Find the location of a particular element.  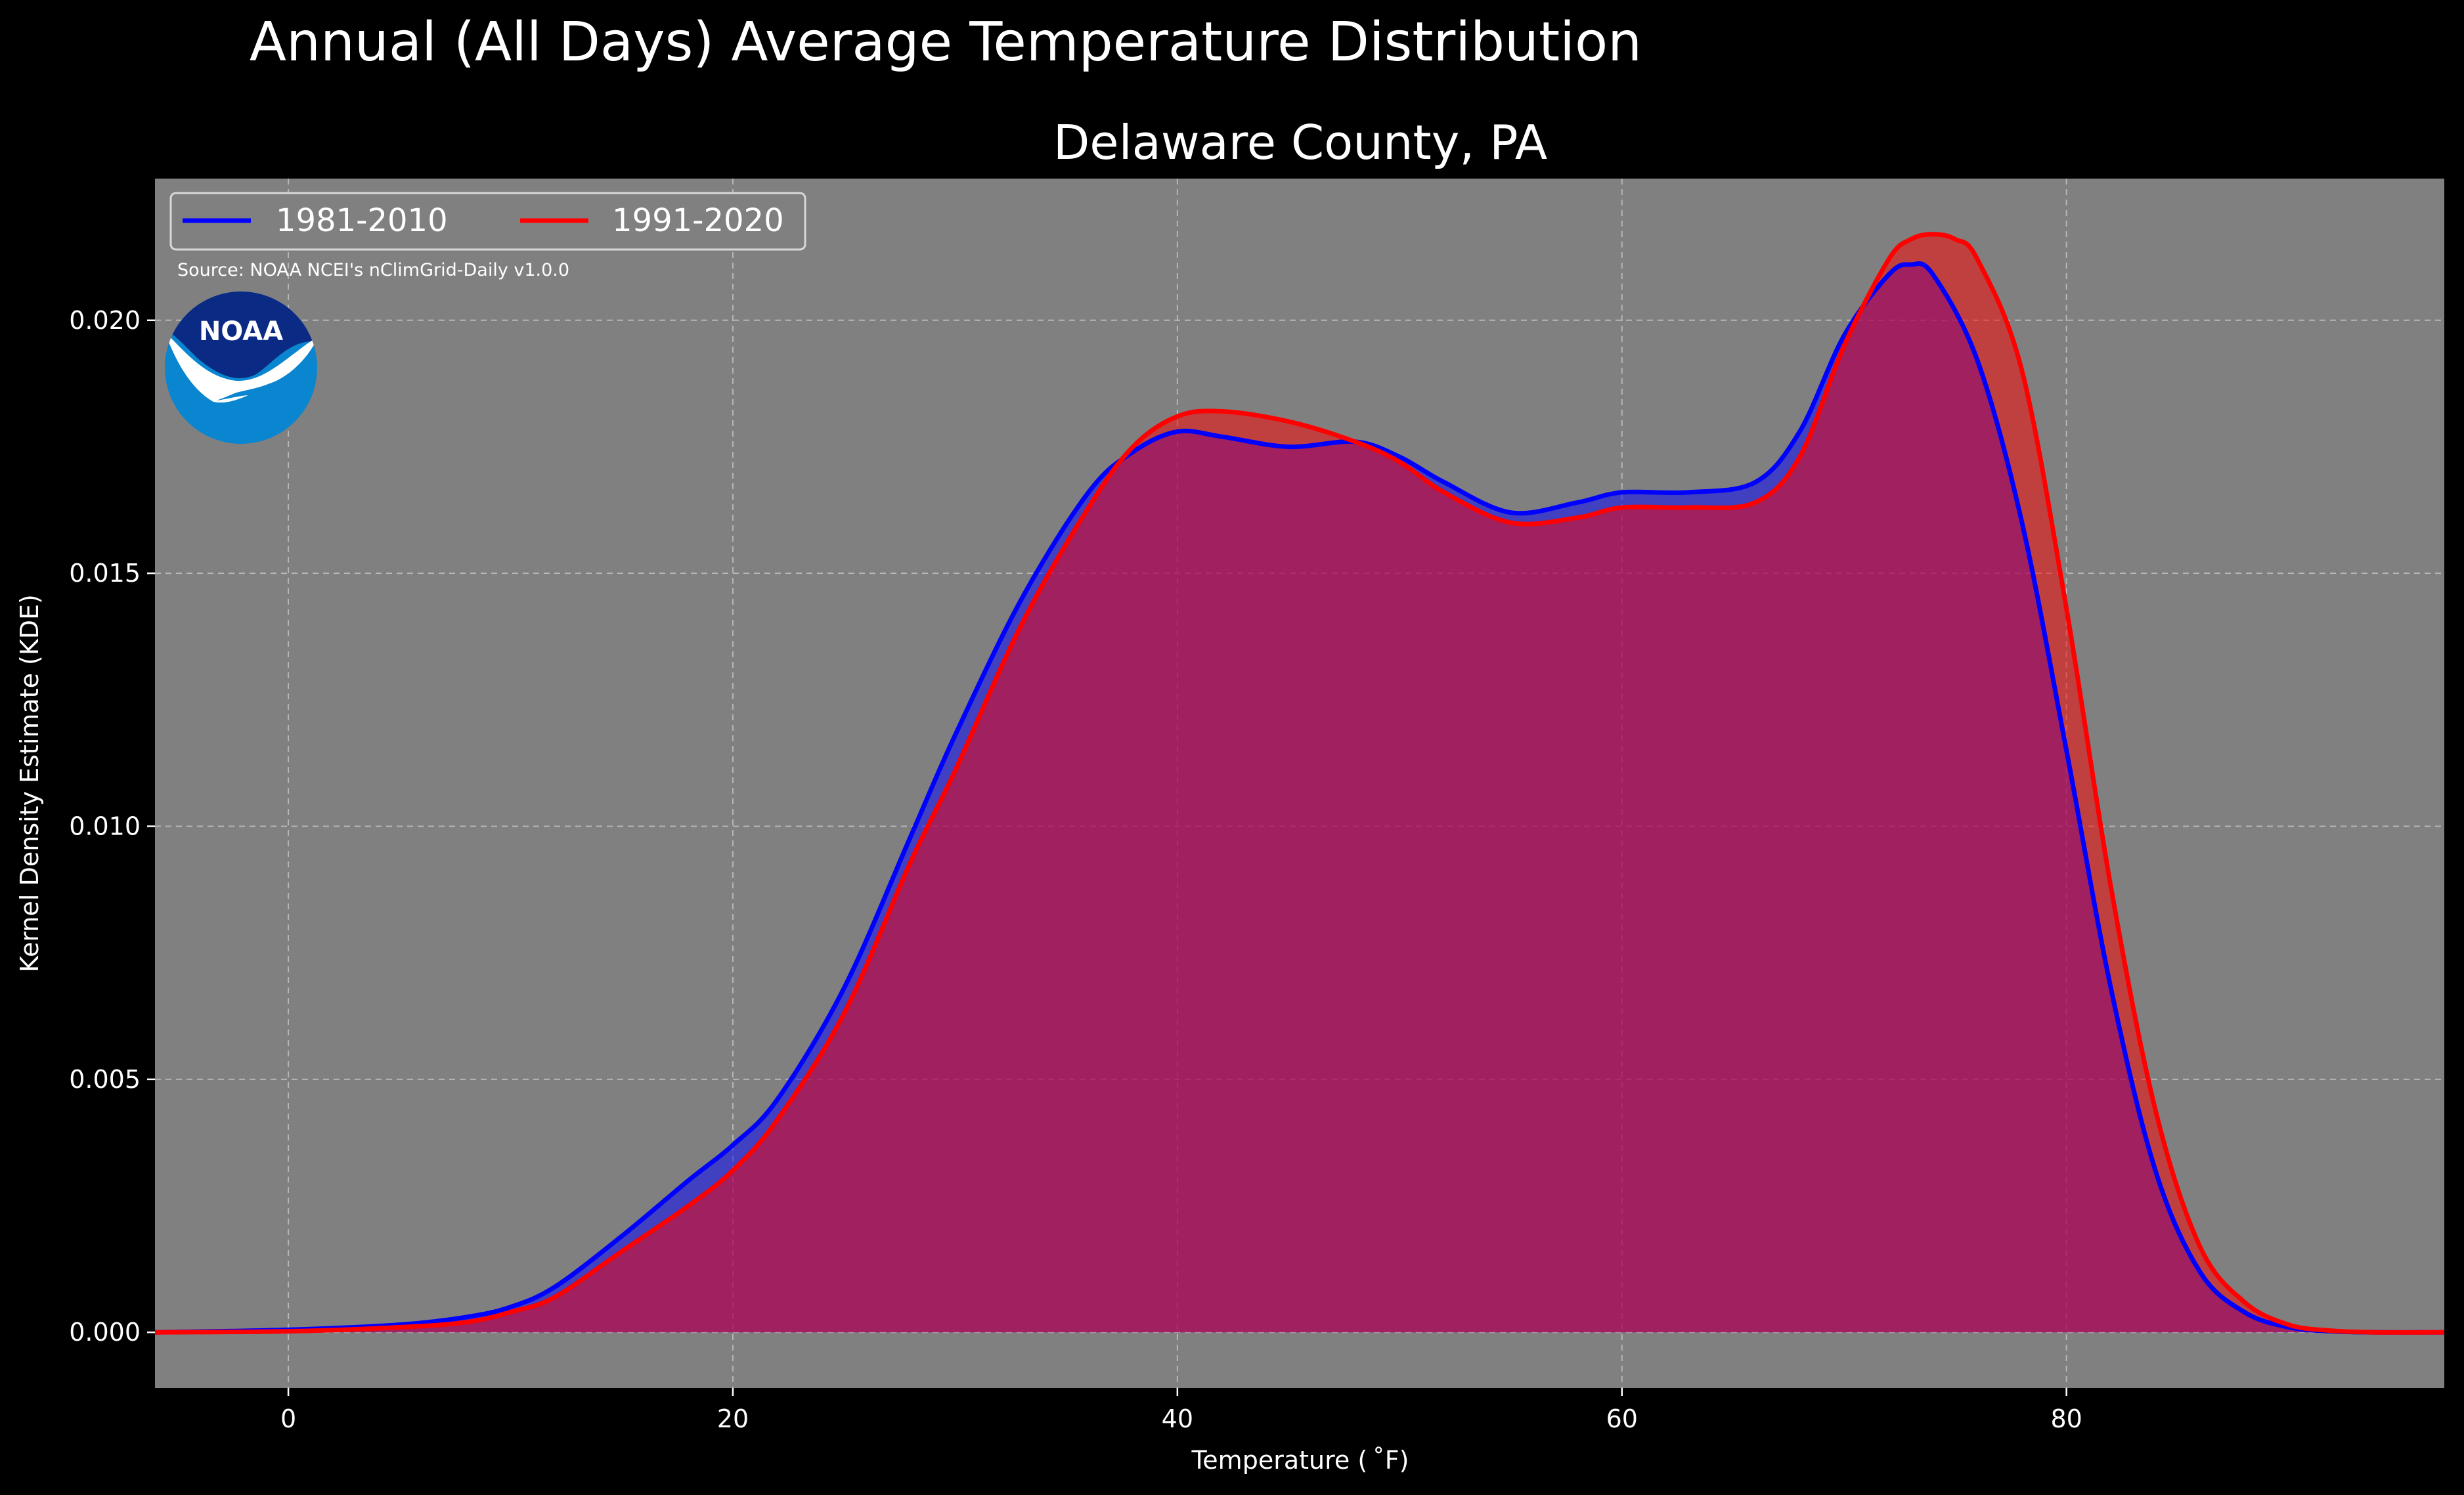

x-tick-label: 80 is located at coordinates (2066, 1418).